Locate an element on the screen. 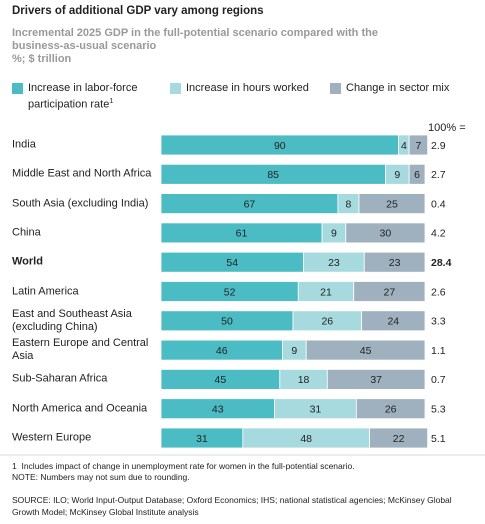  legend-label: Increase in hours worked is located at coordinates (261, 88).